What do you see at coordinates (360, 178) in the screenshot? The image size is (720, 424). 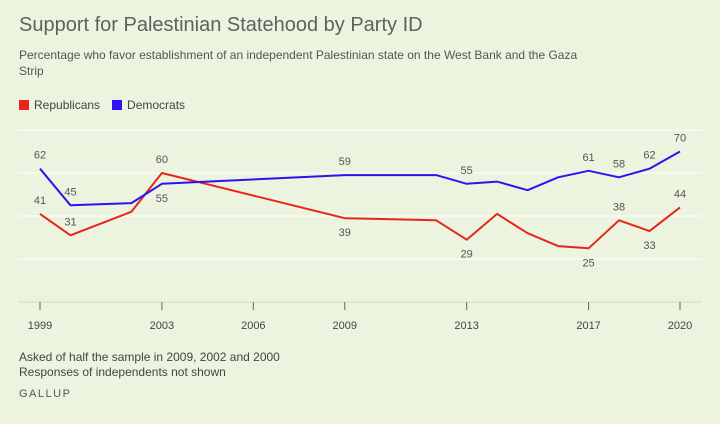 I see `series-line-democrats` at bounding box center [360, 178].